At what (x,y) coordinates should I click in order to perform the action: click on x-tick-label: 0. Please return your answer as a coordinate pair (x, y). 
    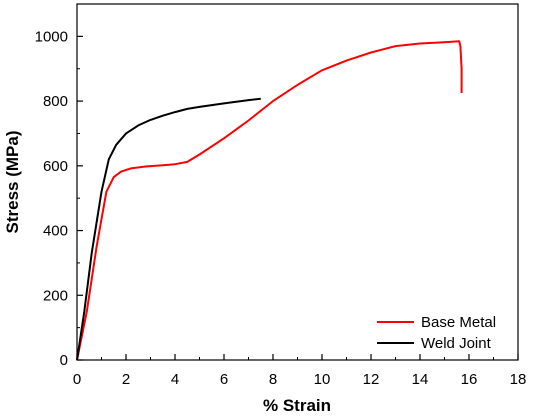
    Looking at the image, I should click on (77, 379).